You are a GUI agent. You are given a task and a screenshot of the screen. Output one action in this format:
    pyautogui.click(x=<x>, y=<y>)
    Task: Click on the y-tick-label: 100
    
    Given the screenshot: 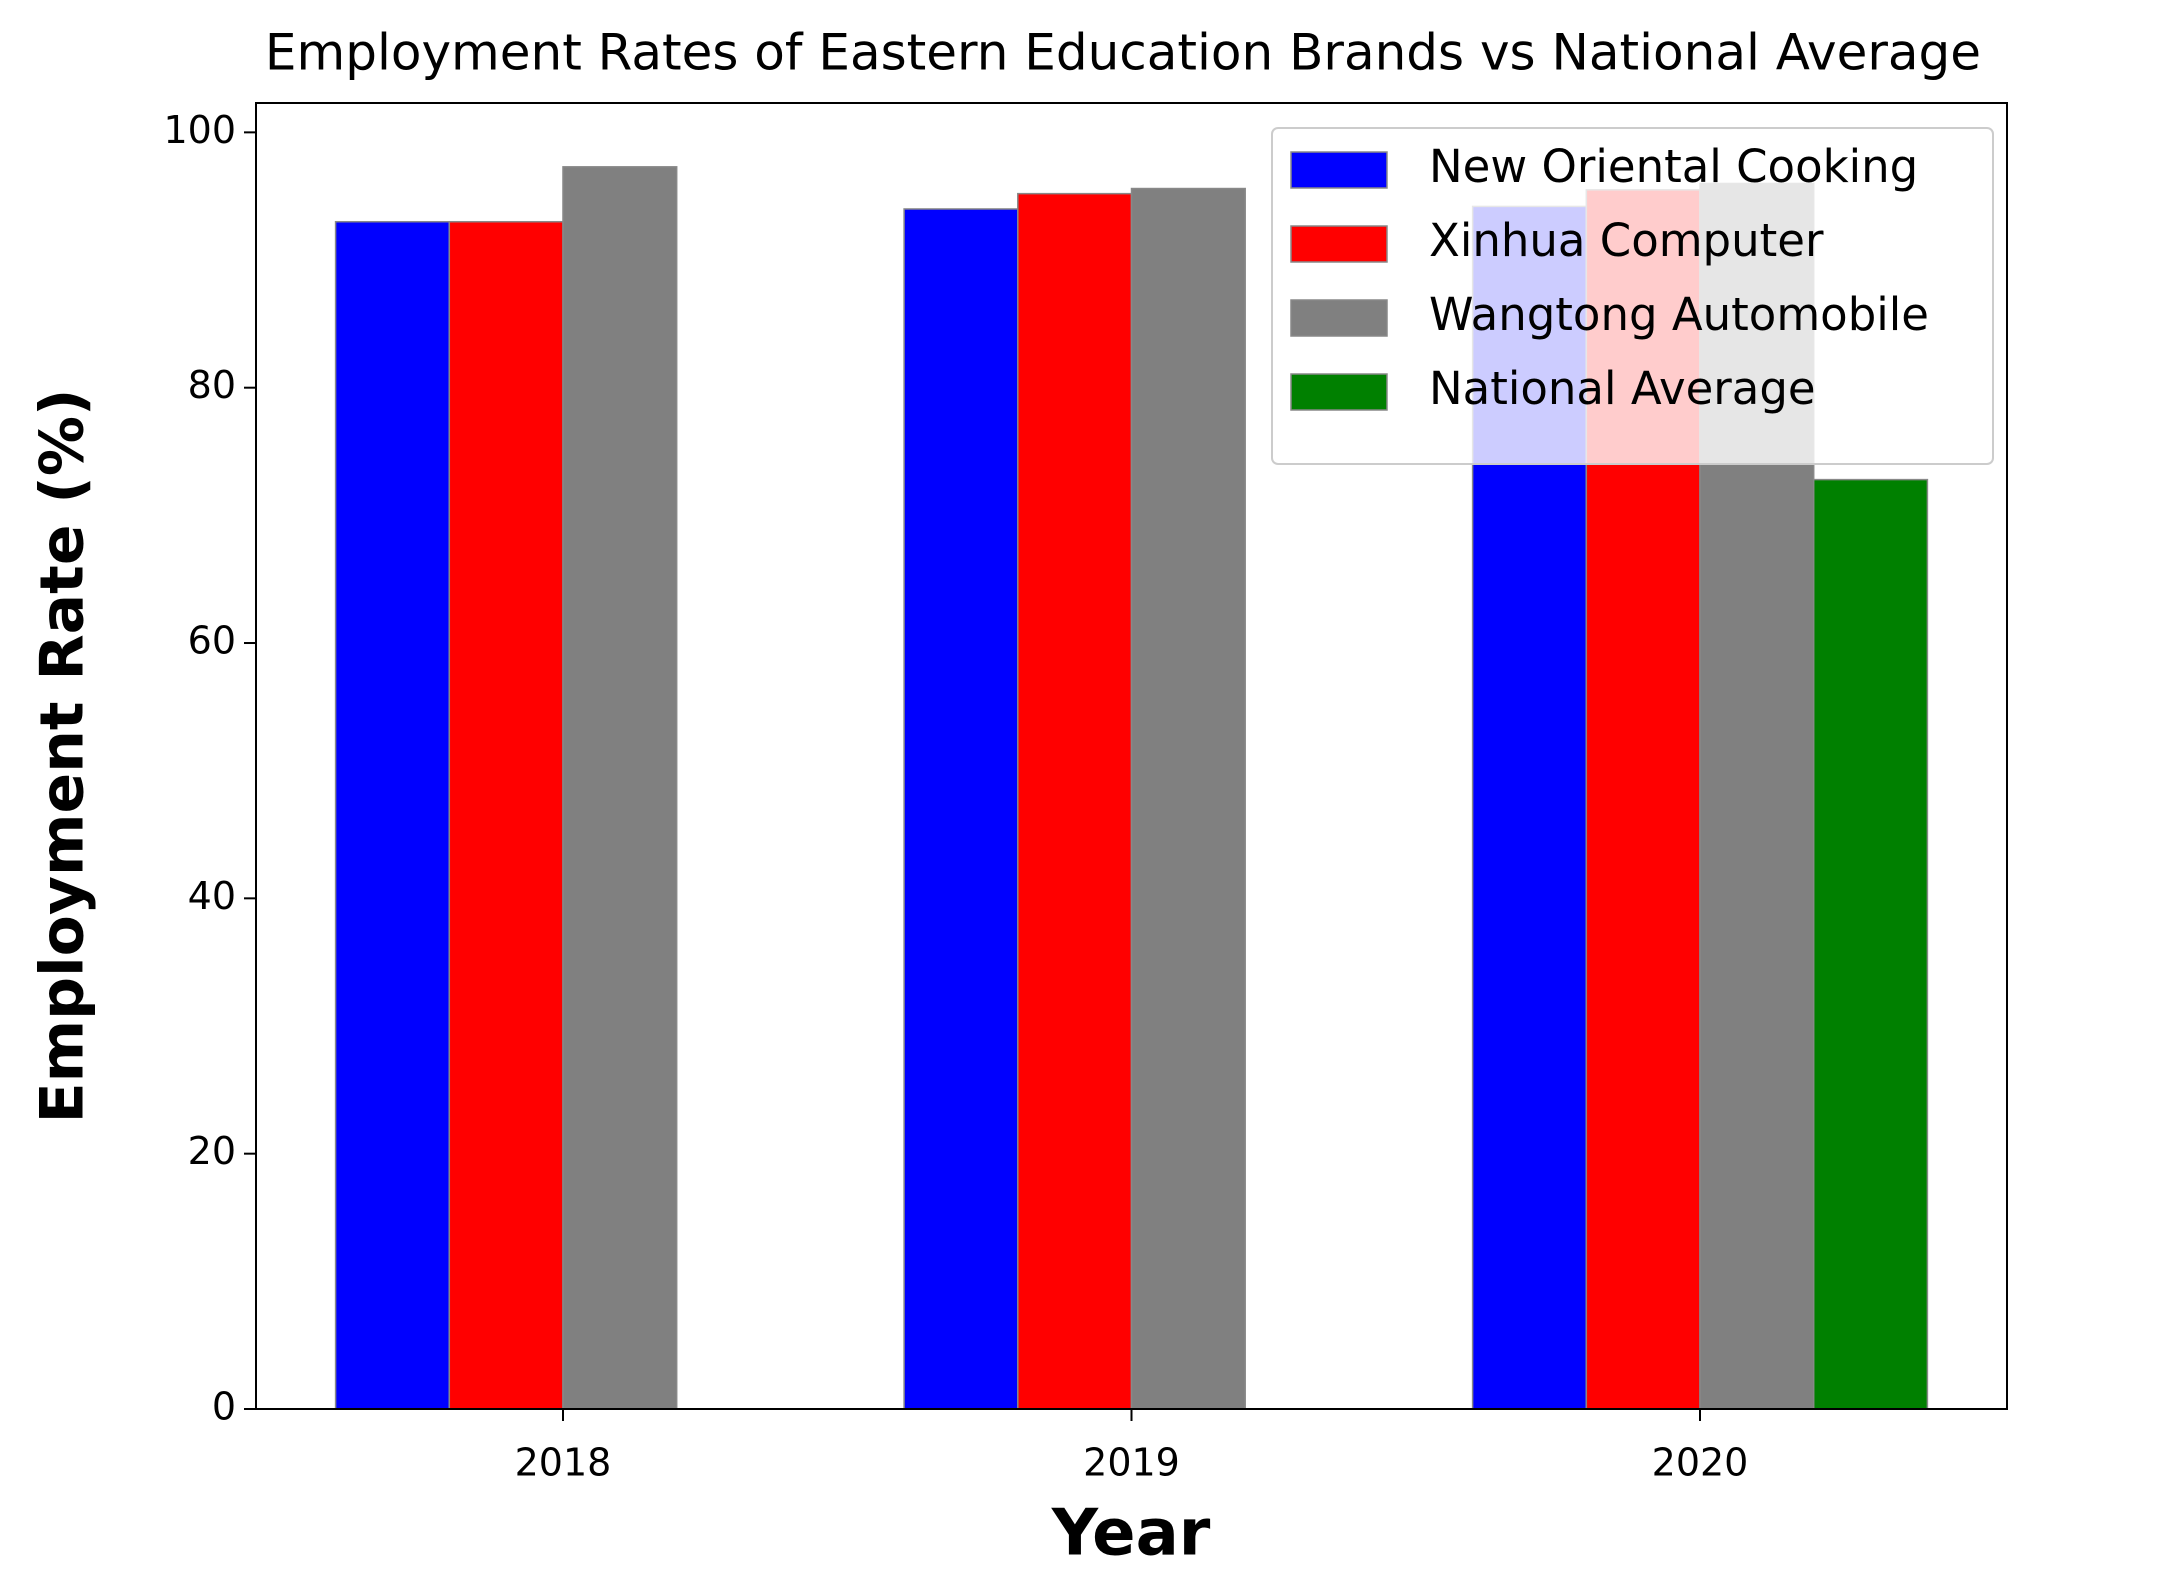 What is the action you would take?
    pyautogui.click(x=199, y=130)
    